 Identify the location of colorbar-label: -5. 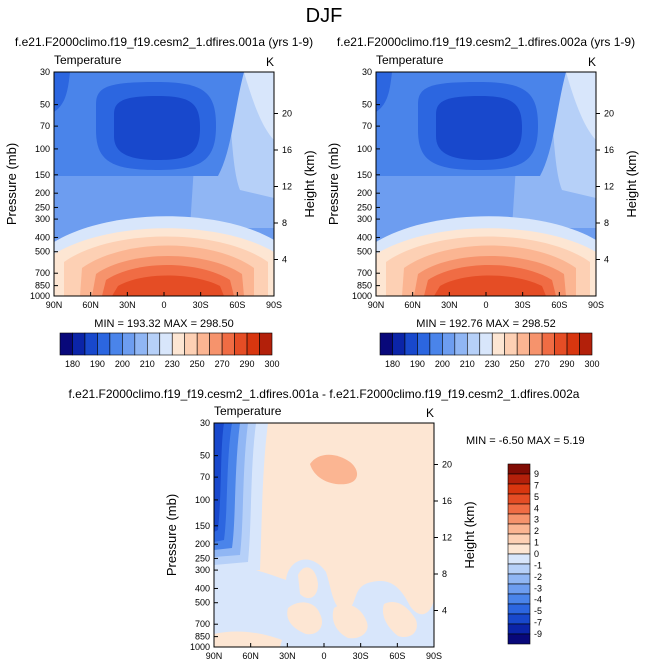
(538, 611).